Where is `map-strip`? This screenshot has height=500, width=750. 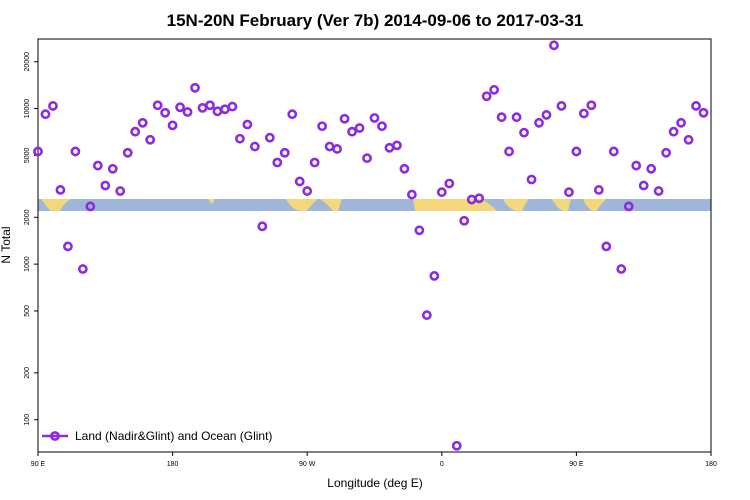 map-strip is located at coordinates (374, 205).